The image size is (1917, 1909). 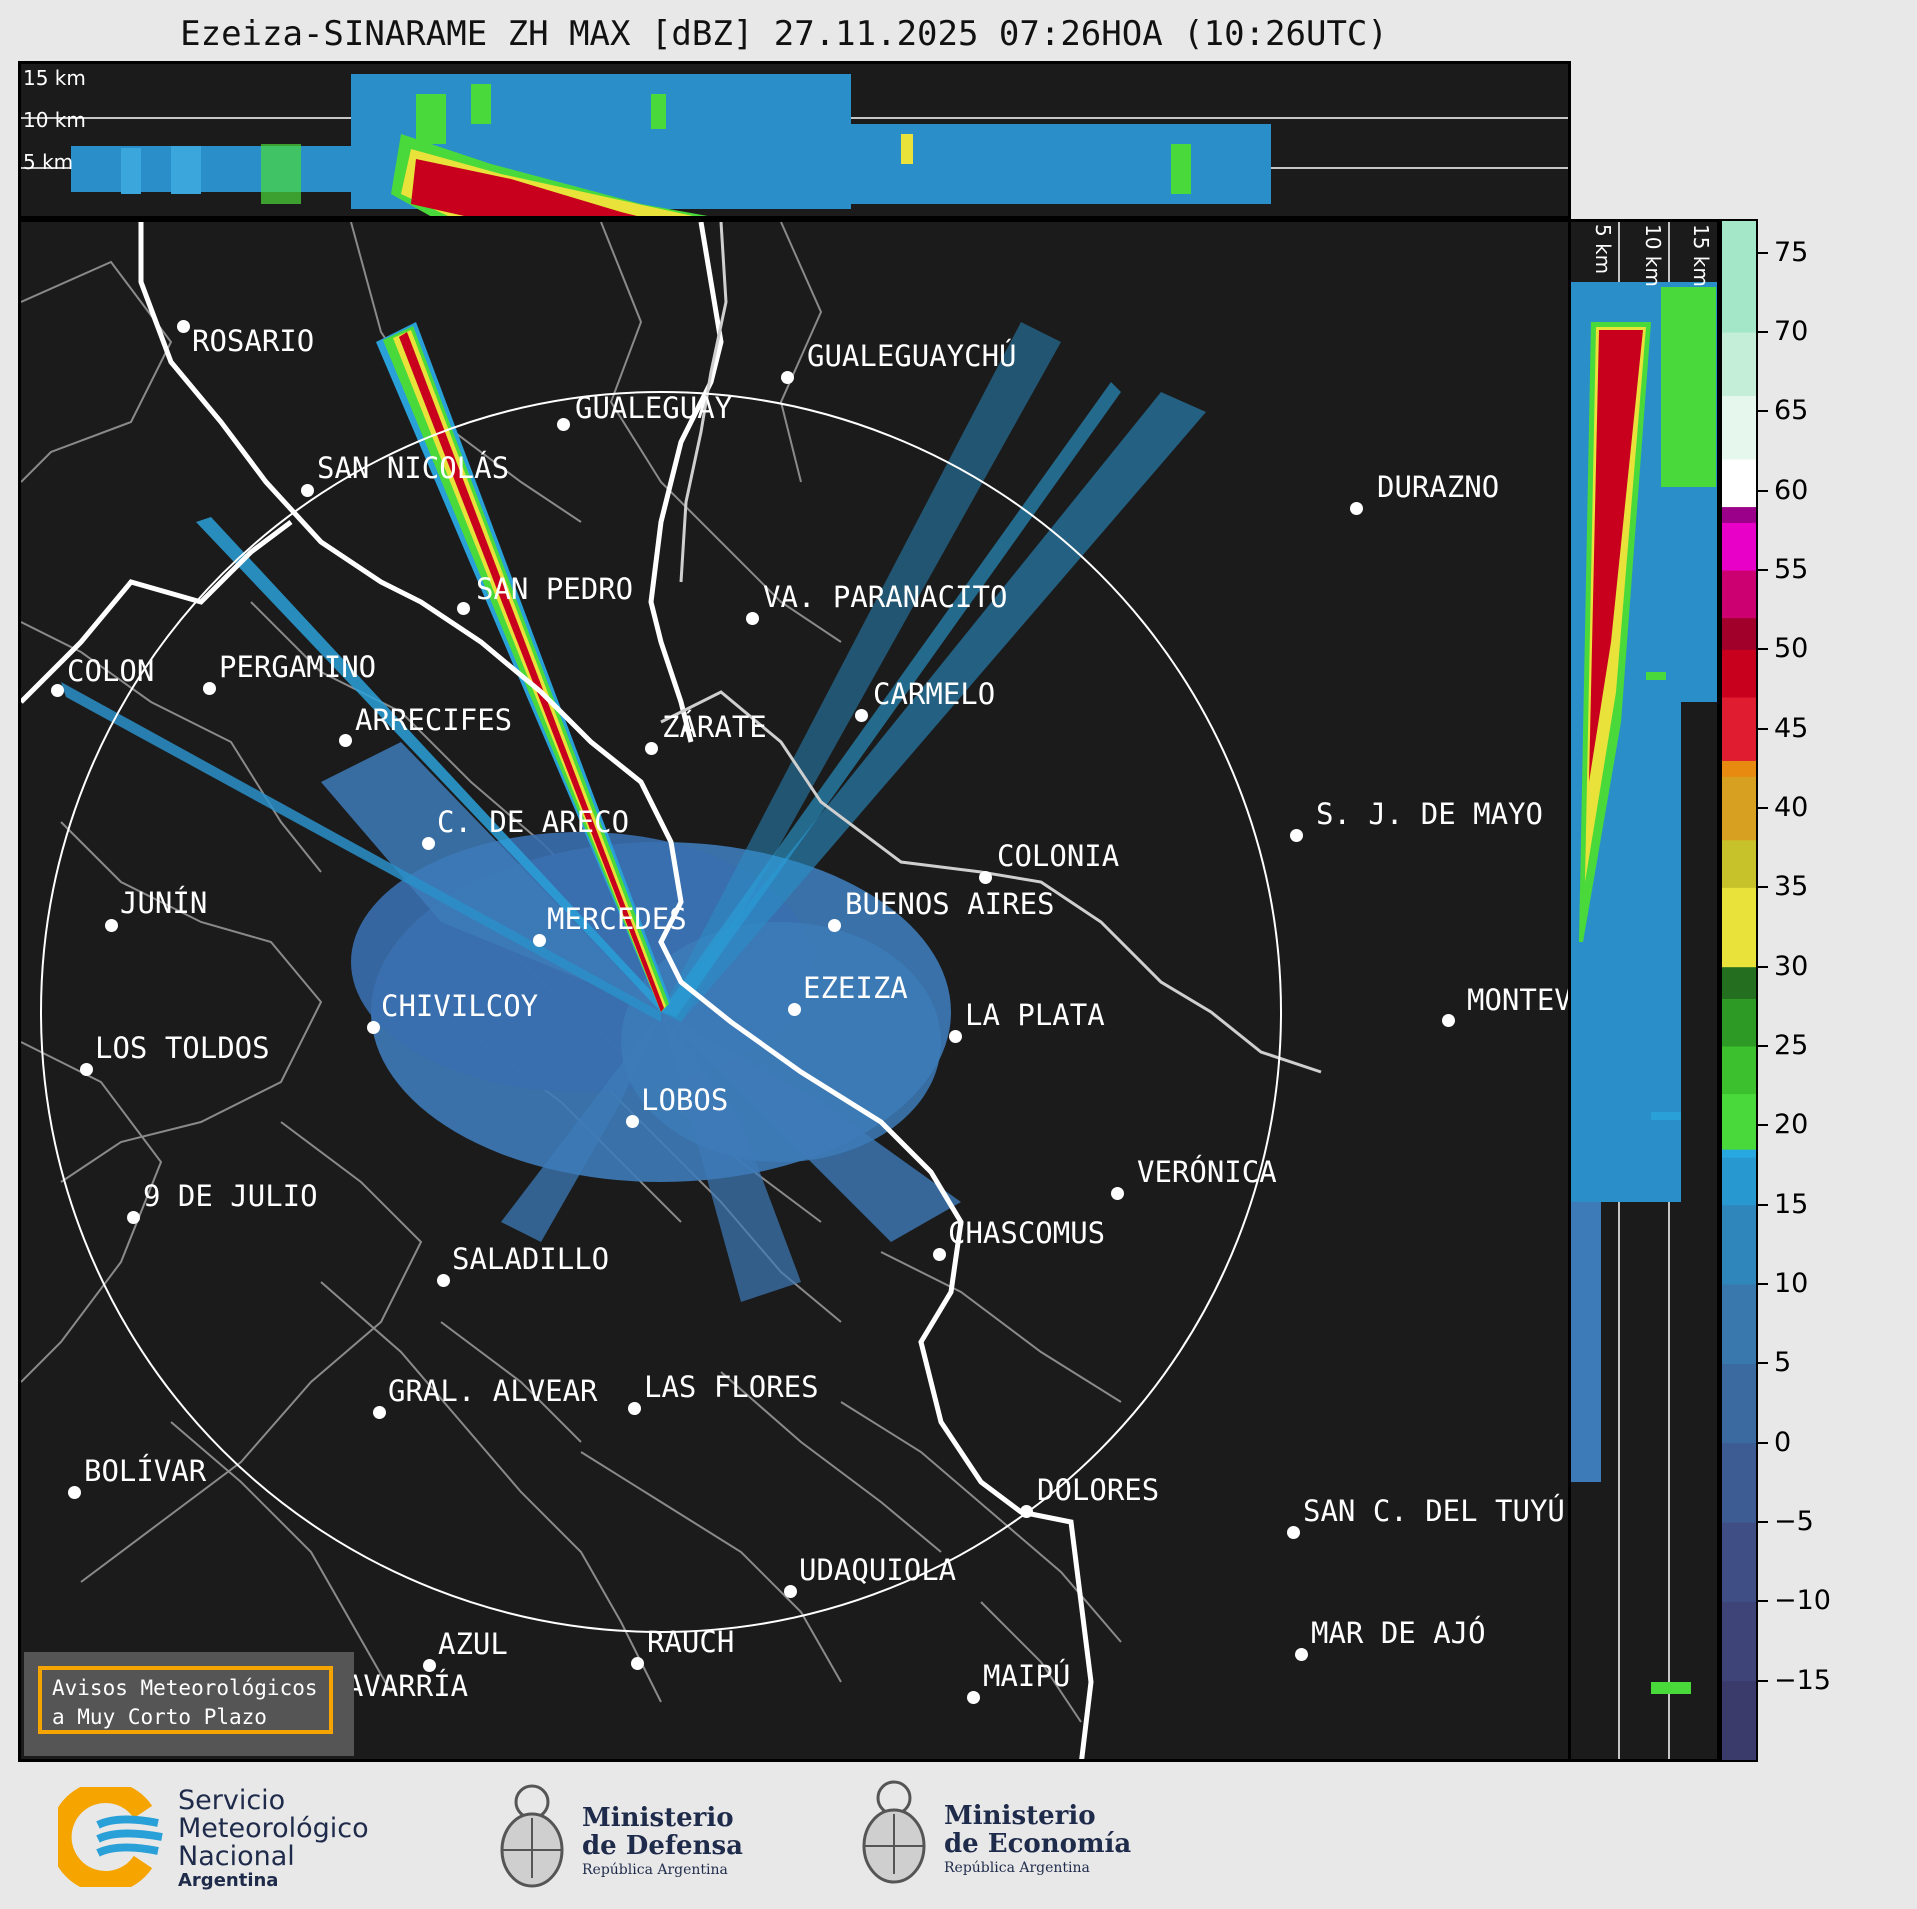 What do you see at coordinates (1791, 887) in the screenshot?
I see `colorbar-tick-label: 35` at bounding box center [1791, 887].